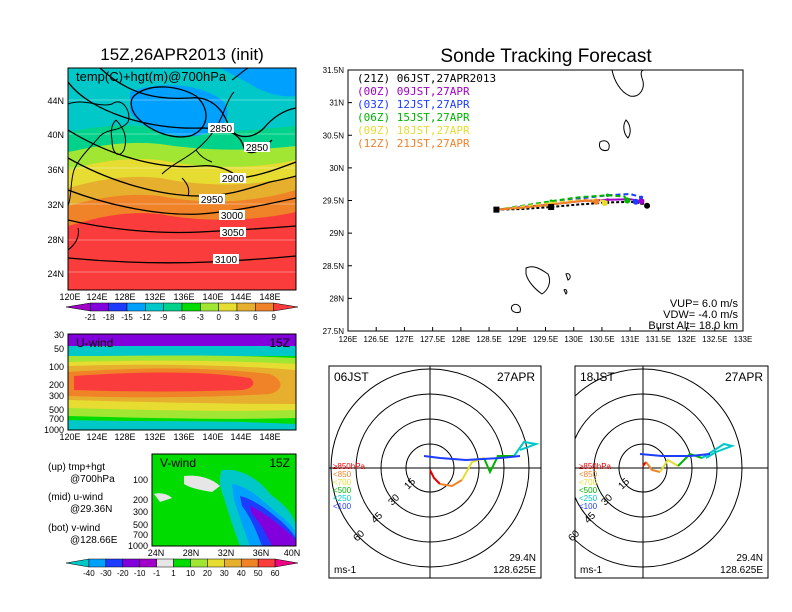 The height and width of the screenshot is (612, 792). I want to click on colorbar-label: -6, so click(182, 317).